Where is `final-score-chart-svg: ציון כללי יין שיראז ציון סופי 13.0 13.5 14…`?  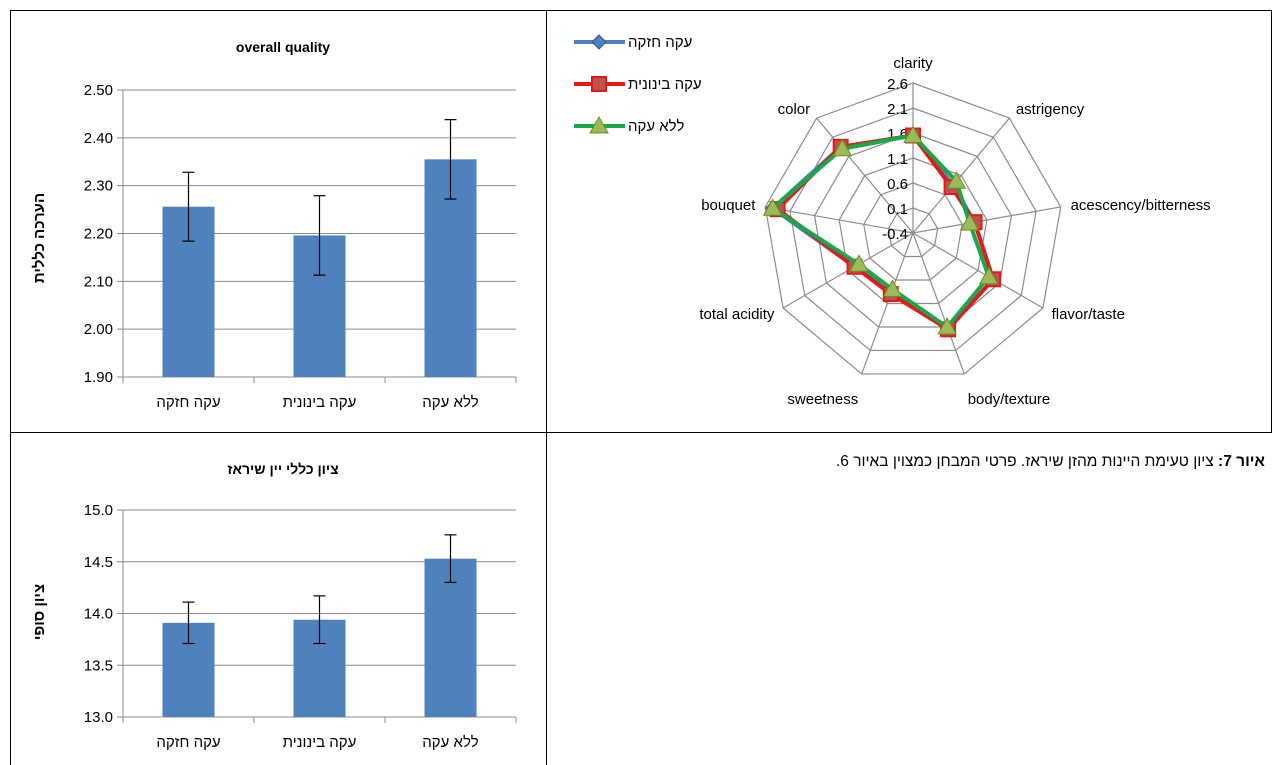 final-score-chart-svg: ציון כללי יין שיראז ציון סופי 13.0 13.5 14… is located at coordinates (274, 606).